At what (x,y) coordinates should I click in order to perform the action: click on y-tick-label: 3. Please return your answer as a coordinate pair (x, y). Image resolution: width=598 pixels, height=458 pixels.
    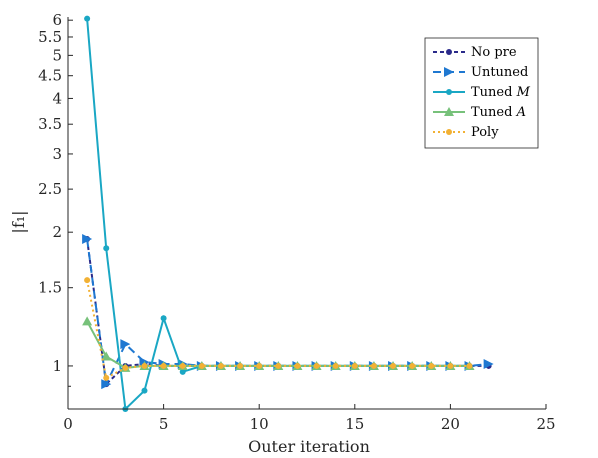
    Looking at the image, I should click on (57, 154).